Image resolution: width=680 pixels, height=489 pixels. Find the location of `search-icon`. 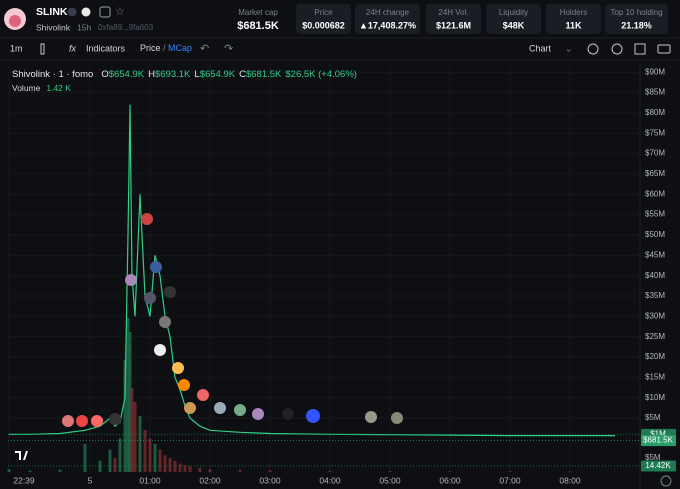

search-icon is located at coordinates (105, 12).